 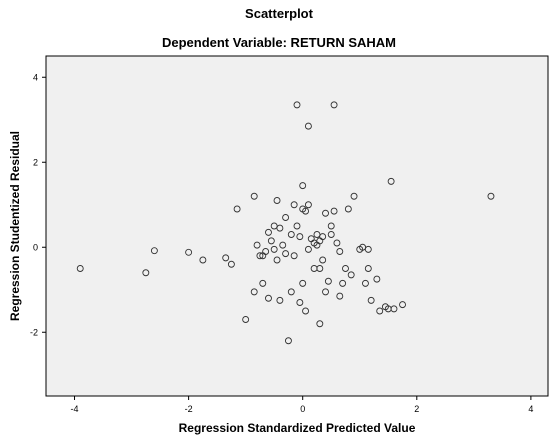 I want to click on chart-title: Scatterplot, so click(x=279, y=13).